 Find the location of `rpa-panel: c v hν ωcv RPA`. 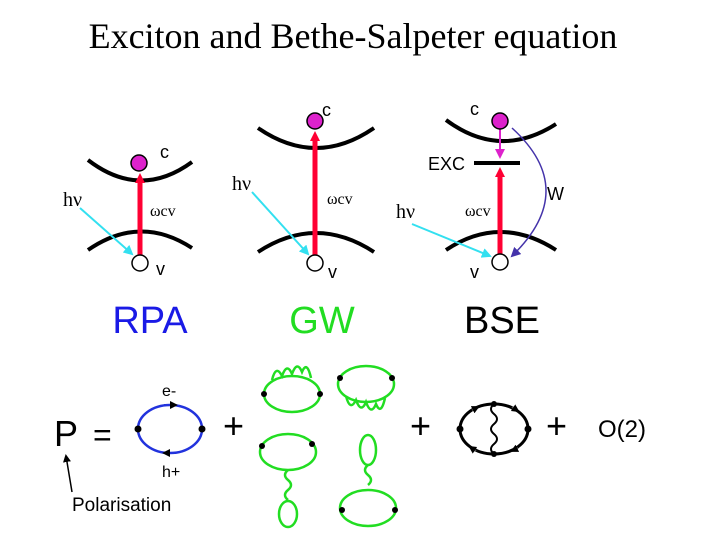

rpa-panel: c v hν ωcv RPA is located at coordinates (128, 242).